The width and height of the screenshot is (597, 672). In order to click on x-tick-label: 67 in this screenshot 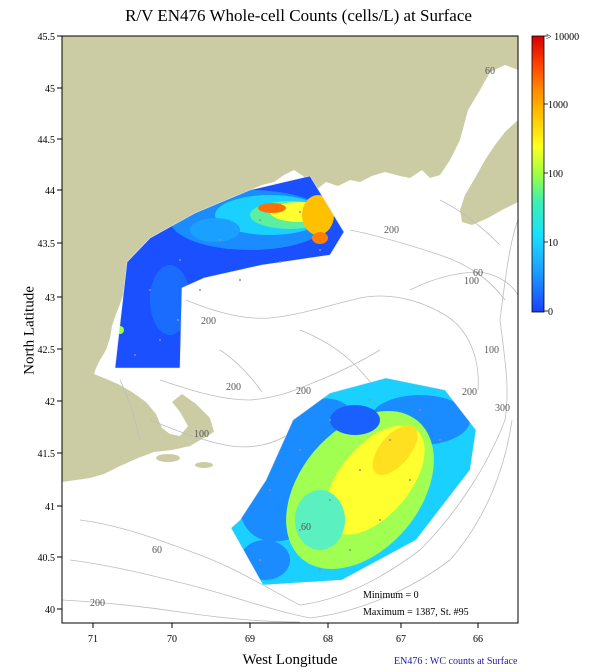, I will do `click(401, 639)`.